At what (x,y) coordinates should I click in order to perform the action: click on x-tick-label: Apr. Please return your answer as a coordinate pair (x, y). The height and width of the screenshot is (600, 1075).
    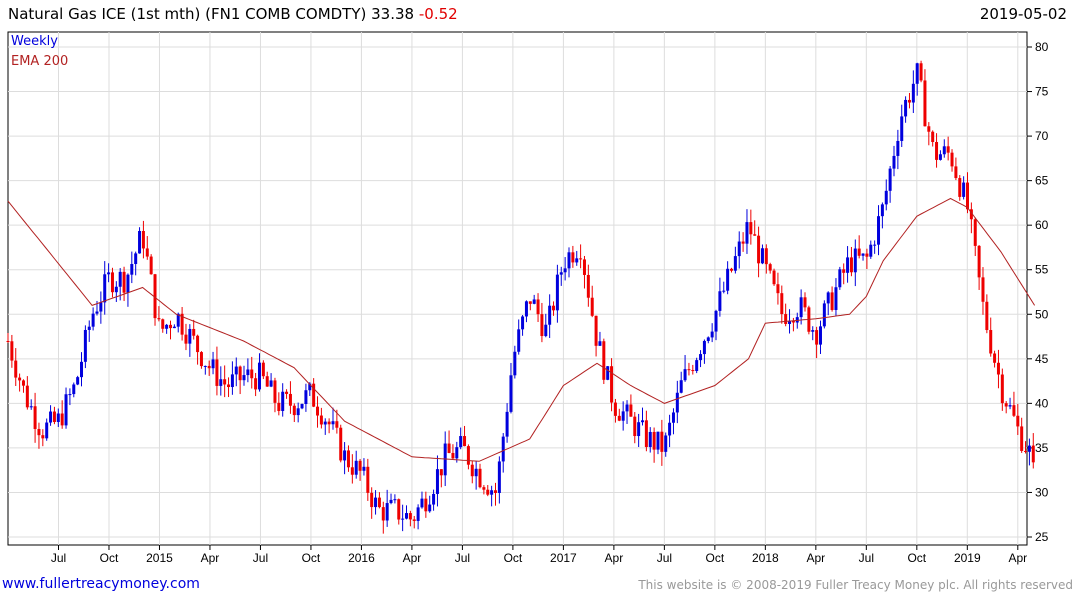
    Looking at the image, I should click on (210, 558).